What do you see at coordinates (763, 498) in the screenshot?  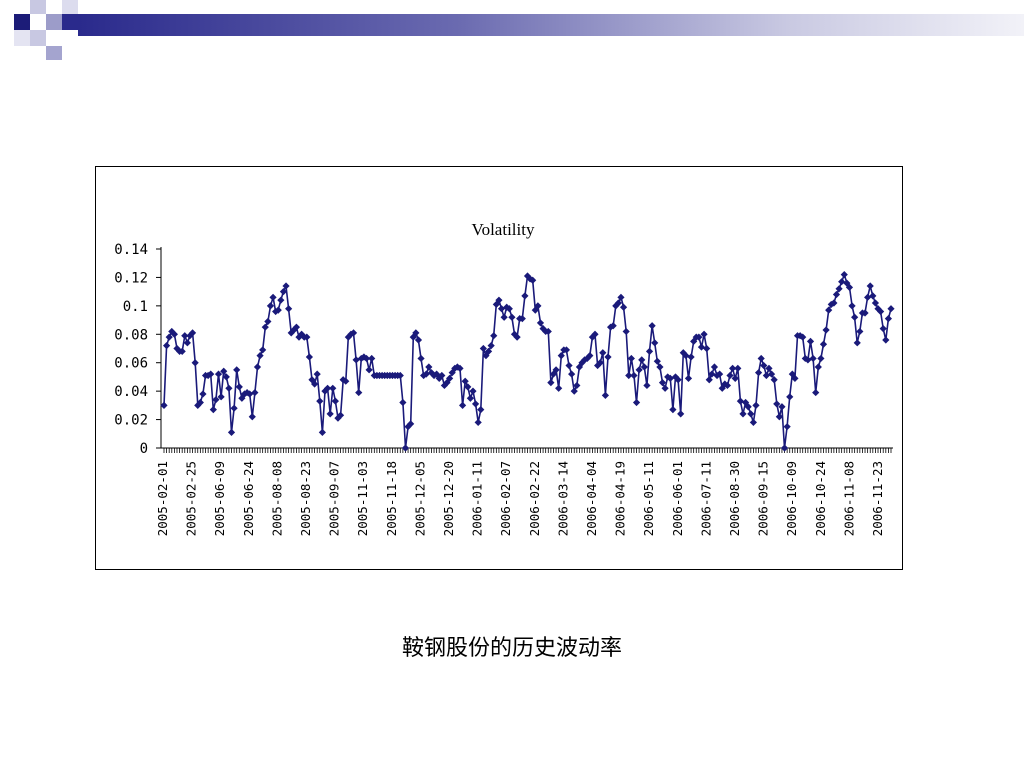 I see `x-tick-label: 2006-09-15` at bounding box center [763, 498].